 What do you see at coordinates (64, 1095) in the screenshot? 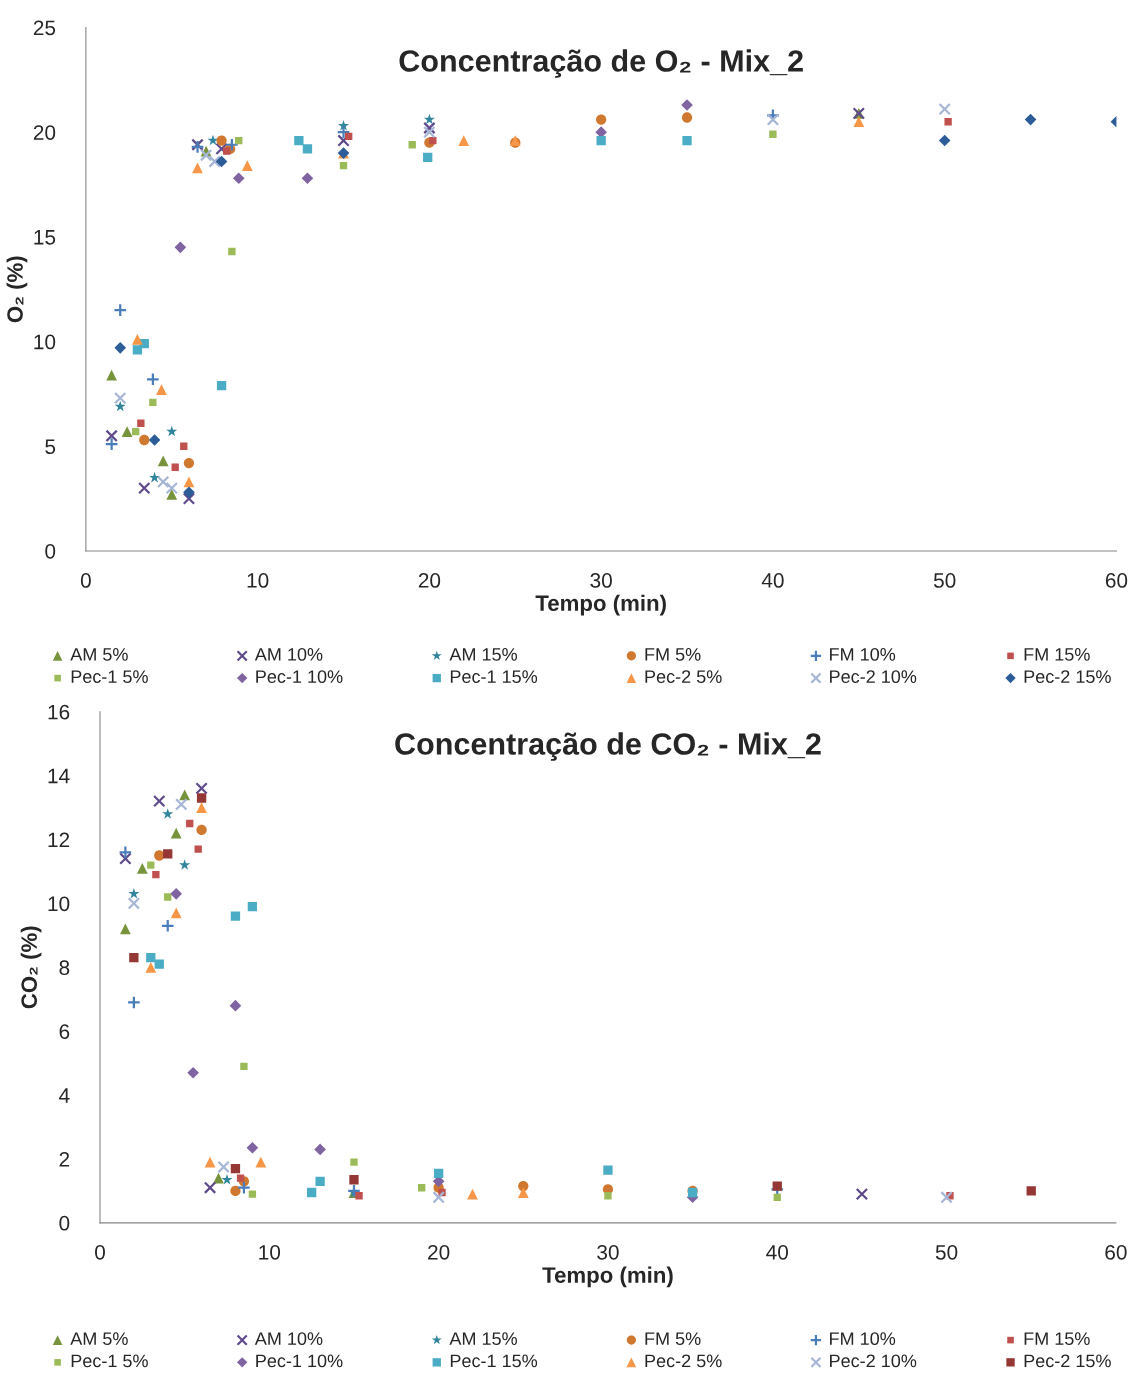
I see `y-tick-label: 4` at bounding box center [64, 1095].